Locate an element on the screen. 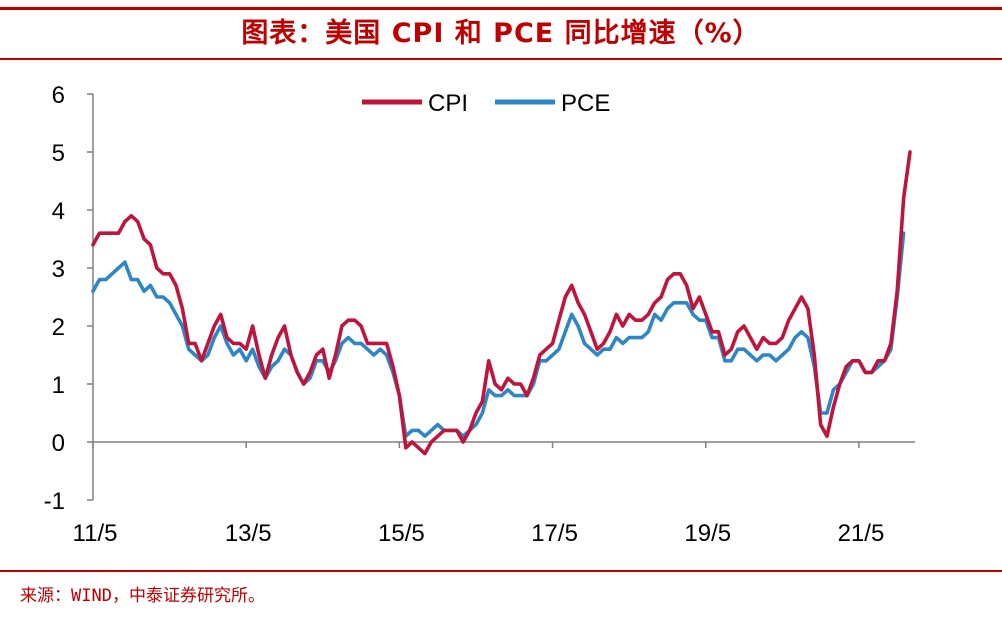 The height and width of the screenshot is (617, 1002). x-tick-label: 19/5 is located at coordinates (707, 533).